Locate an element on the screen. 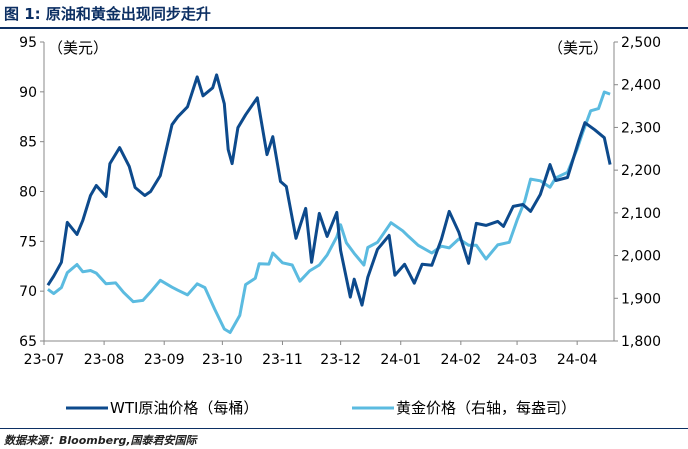 The image size is (688, 449). left-tick-label: 65 is located at coordinates (28, 342).